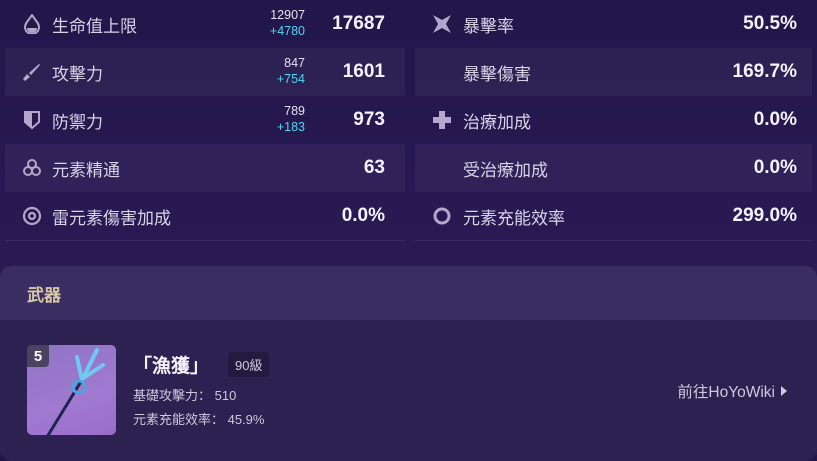 The width and height of the screenshot is (817, 461). Describe the element at coordinates (199, 419) in the screenshot. I see `weapon-substat: 元素充能效率： 45.9%` at that location.